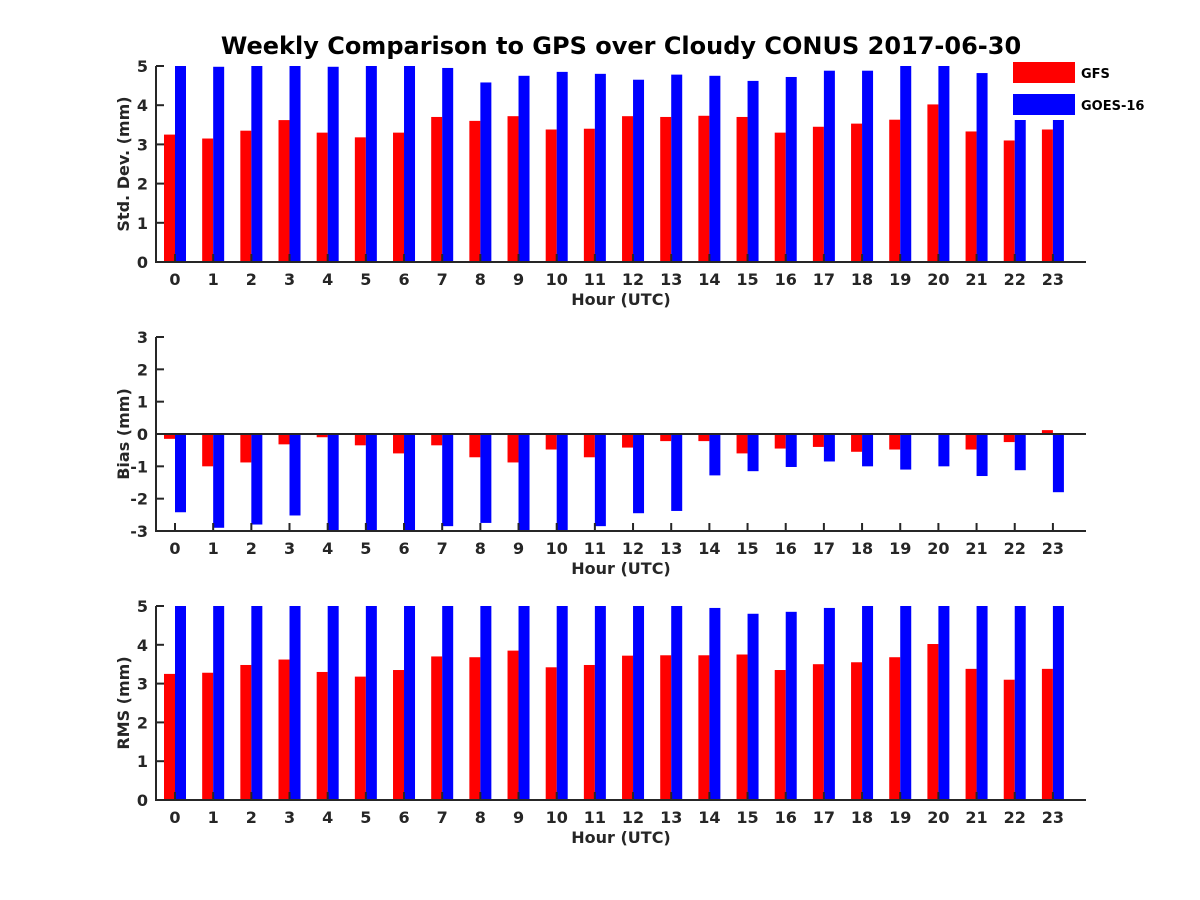  I want to click on legend-label-gfs: GFS, so click(1095, 74).